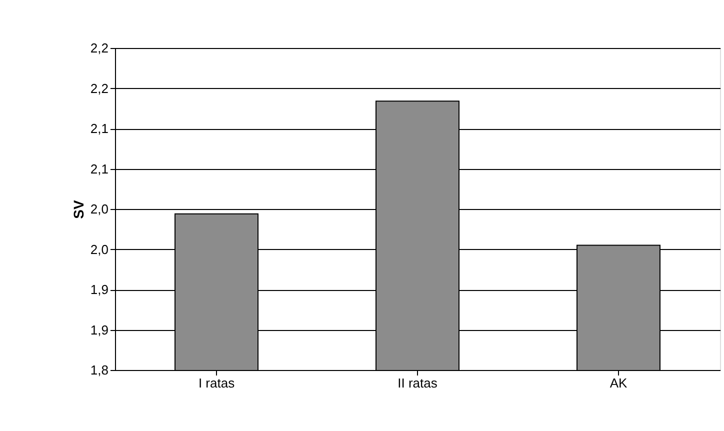 This screenshot has width=724, height=431. What do you see at coordinates (99, 370) in the screenshot?
I see `y-tick-label: 1,8` at bounding box center [99, 370].